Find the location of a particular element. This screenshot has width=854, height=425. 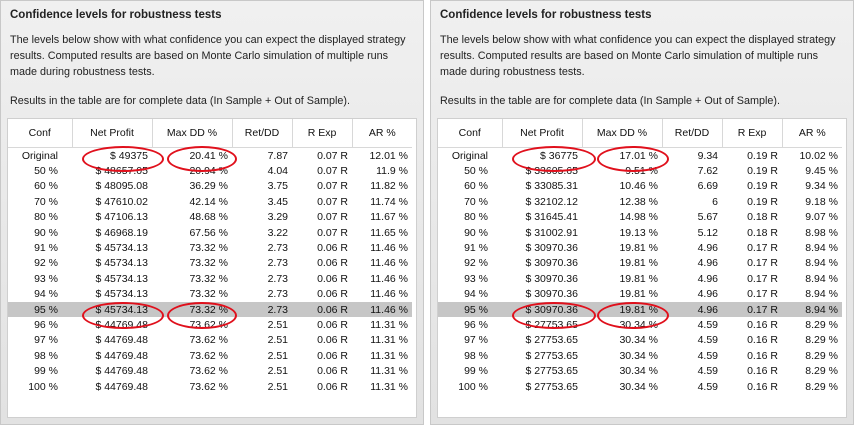

table-cell: 0.19 R is located at coordinates (762, 201).